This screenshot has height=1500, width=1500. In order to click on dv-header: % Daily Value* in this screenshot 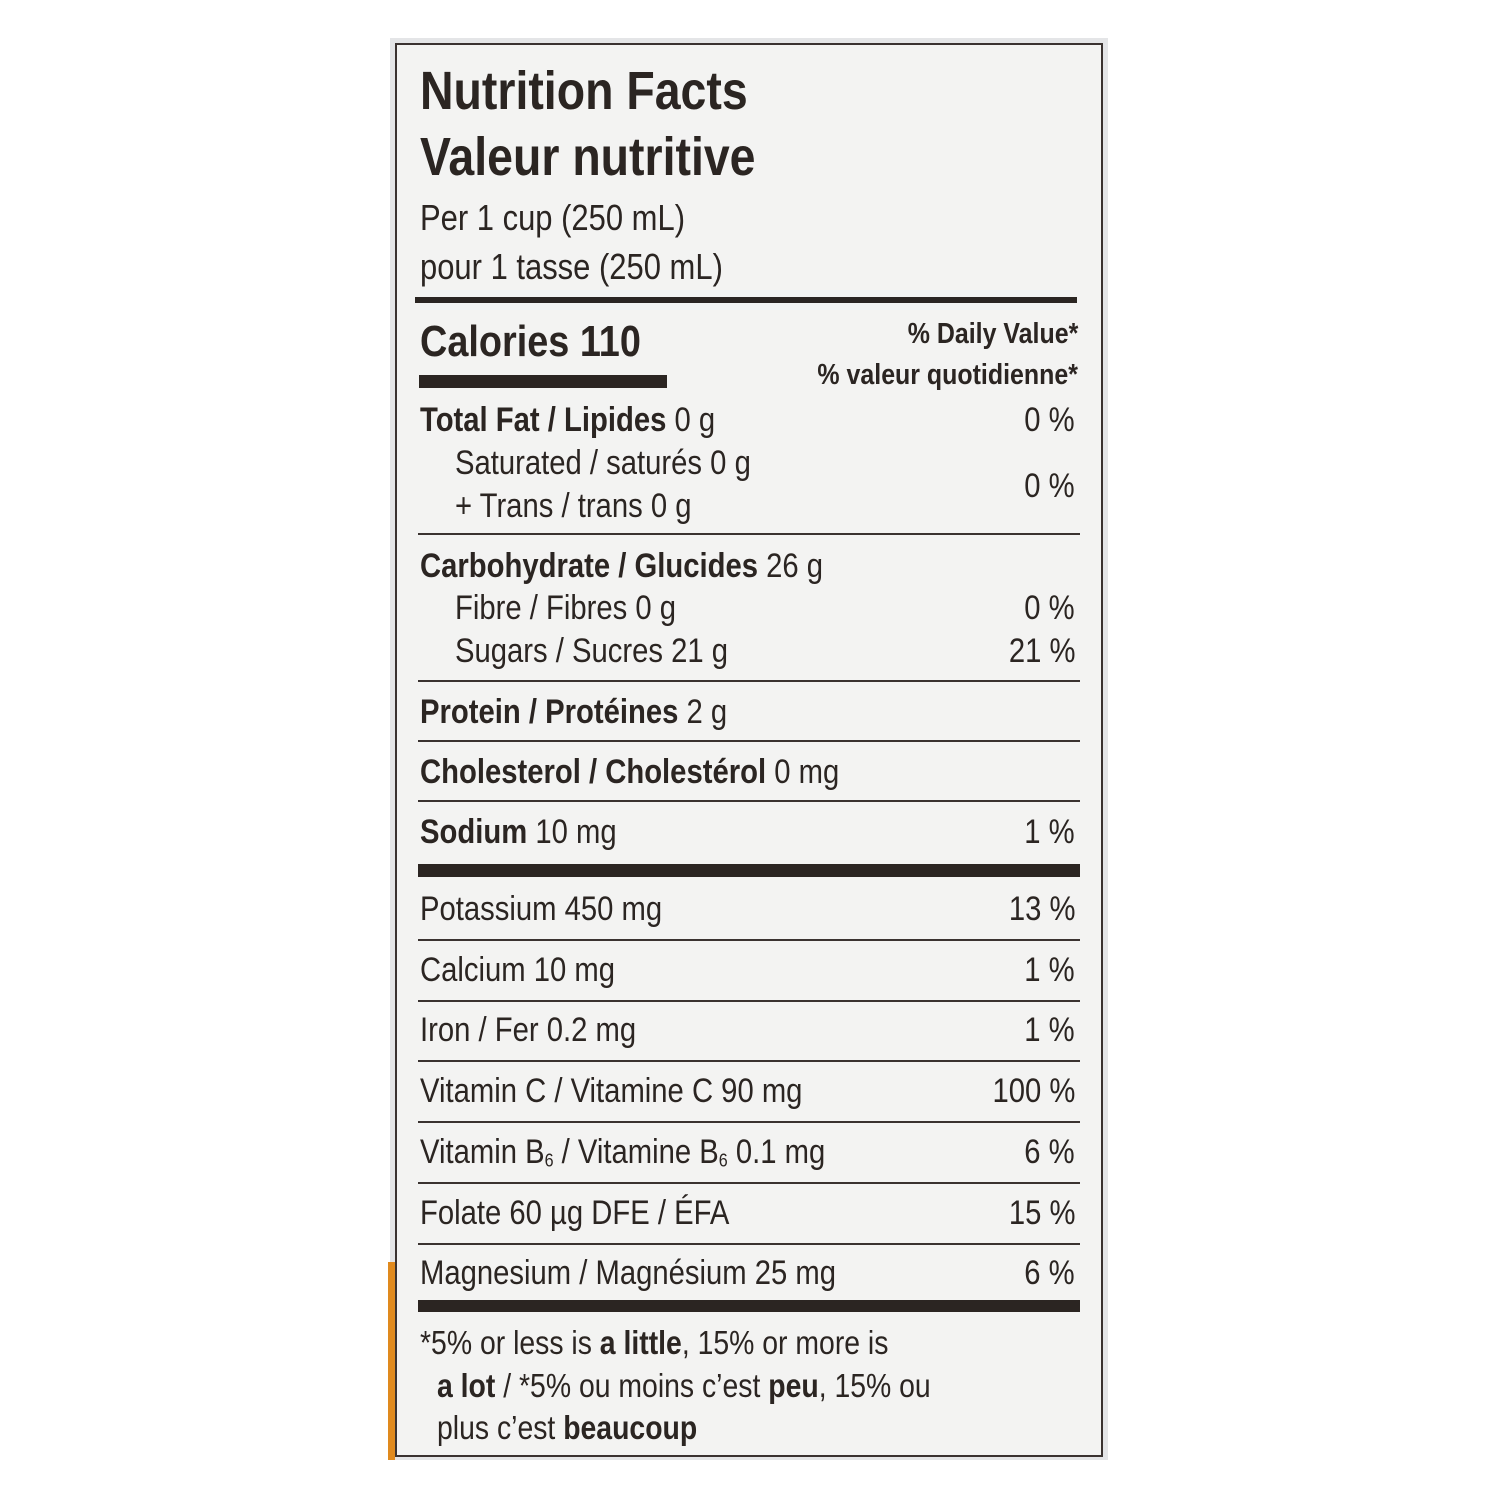, I will do `click(992, 334)`.